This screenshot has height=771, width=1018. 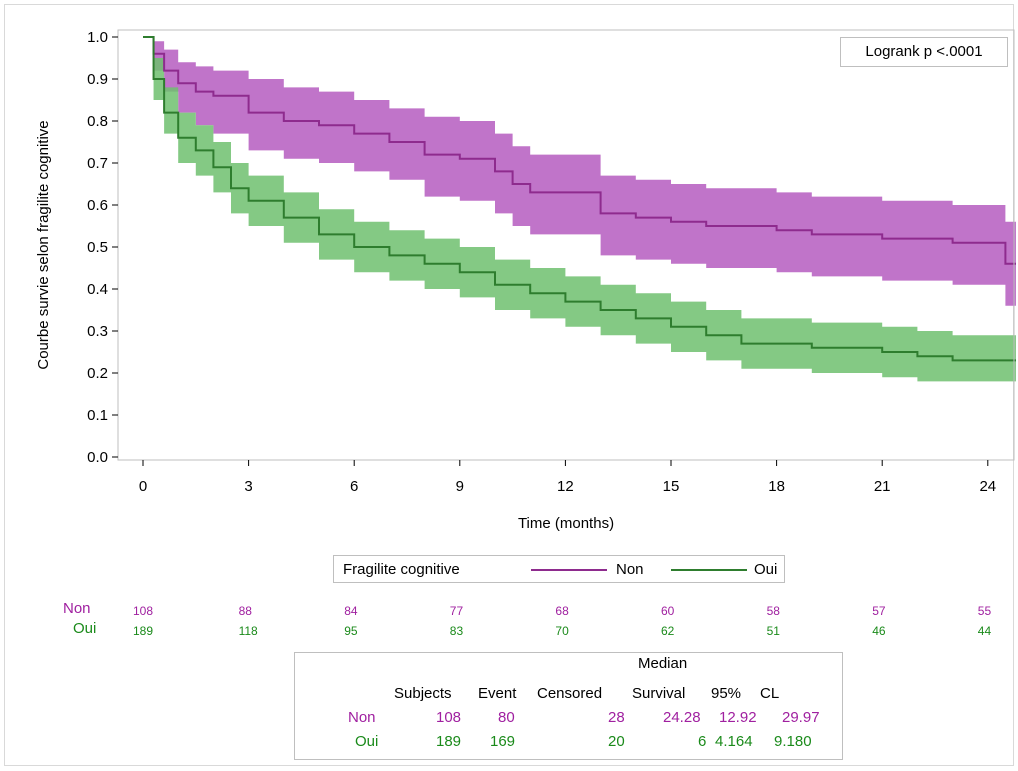 I want to click on legend: Fragilite cognitive Non Oui, so click(x=559, y=569).